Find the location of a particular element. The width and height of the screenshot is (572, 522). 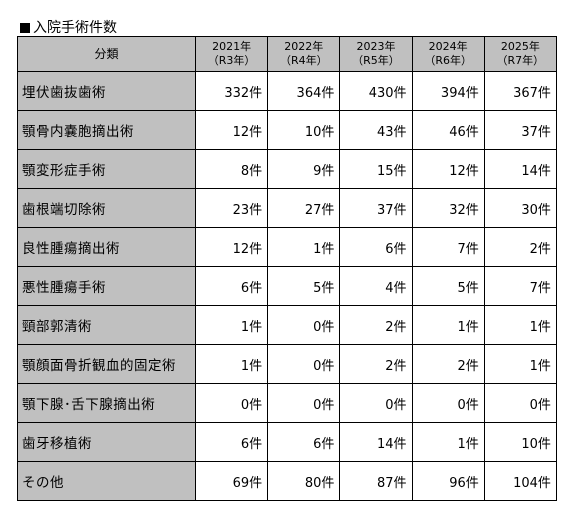

table-row: 顎顔面骨折観血的固定術 1件 0件 2件 2件 1件 is located at coordinates (287, 364).